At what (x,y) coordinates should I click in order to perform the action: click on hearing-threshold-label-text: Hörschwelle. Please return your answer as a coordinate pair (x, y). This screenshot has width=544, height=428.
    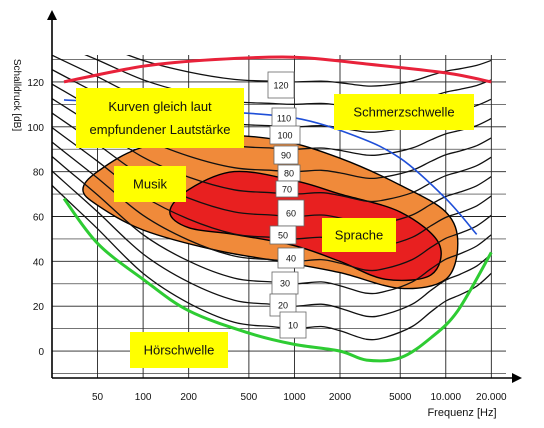
    Looking at the image, I should click on (179, 350).